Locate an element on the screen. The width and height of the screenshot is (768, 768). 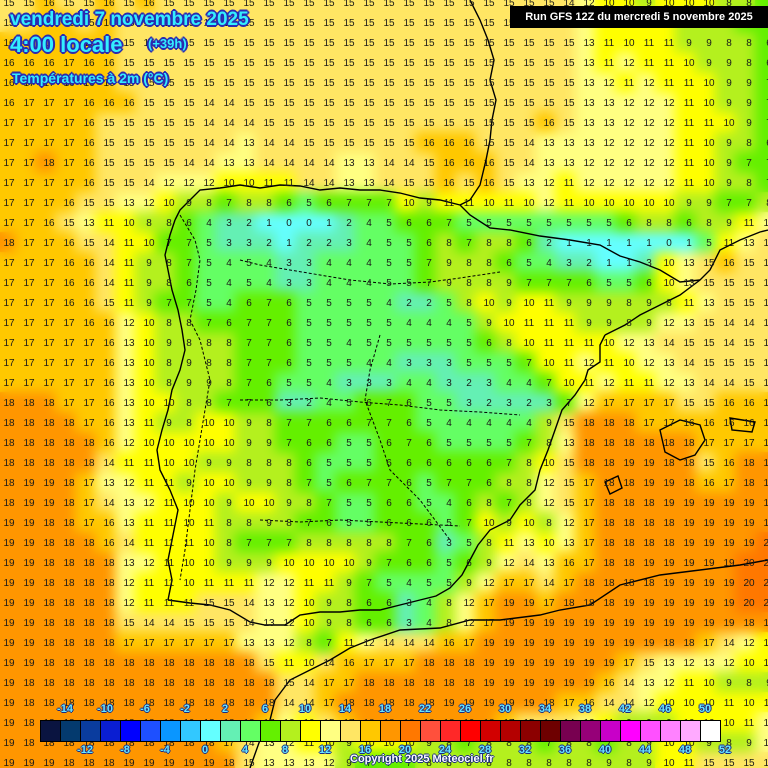
forecast-date: vendredi 7 novembre 2025 is located at coordinates (129, 19).